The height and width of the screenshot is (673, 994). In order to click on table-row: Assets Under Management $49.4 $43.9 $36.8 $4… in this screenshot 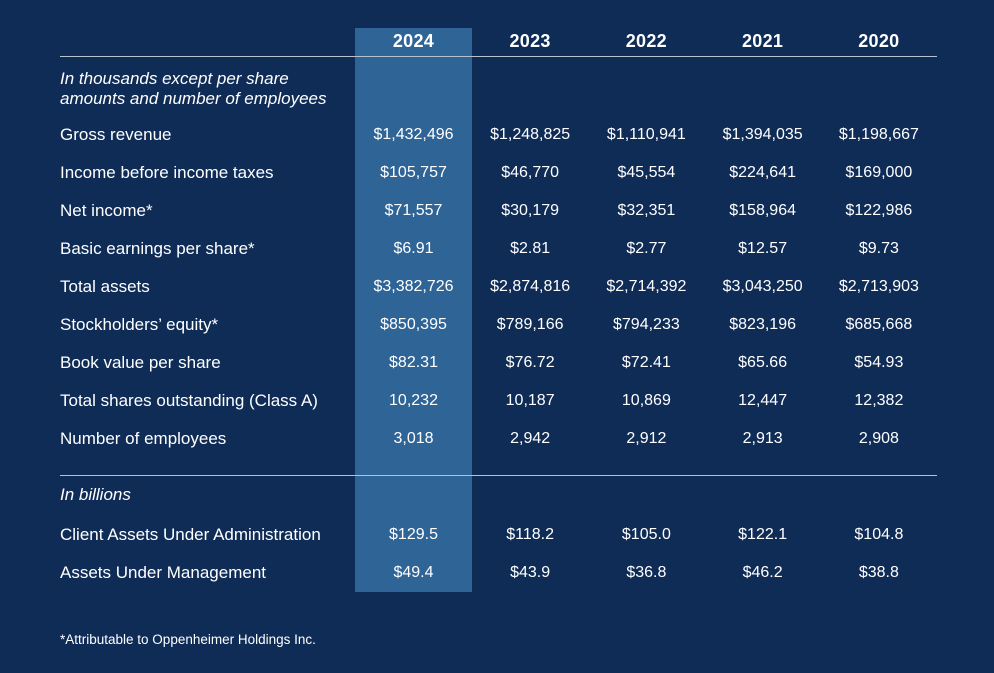, I will do `click(498, 573)`.